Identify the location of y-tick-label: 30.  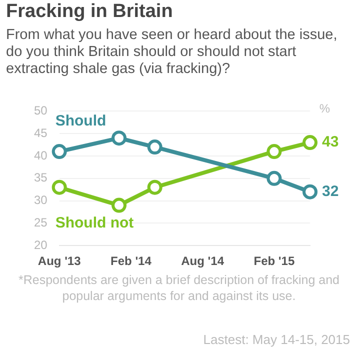
(41, 200).